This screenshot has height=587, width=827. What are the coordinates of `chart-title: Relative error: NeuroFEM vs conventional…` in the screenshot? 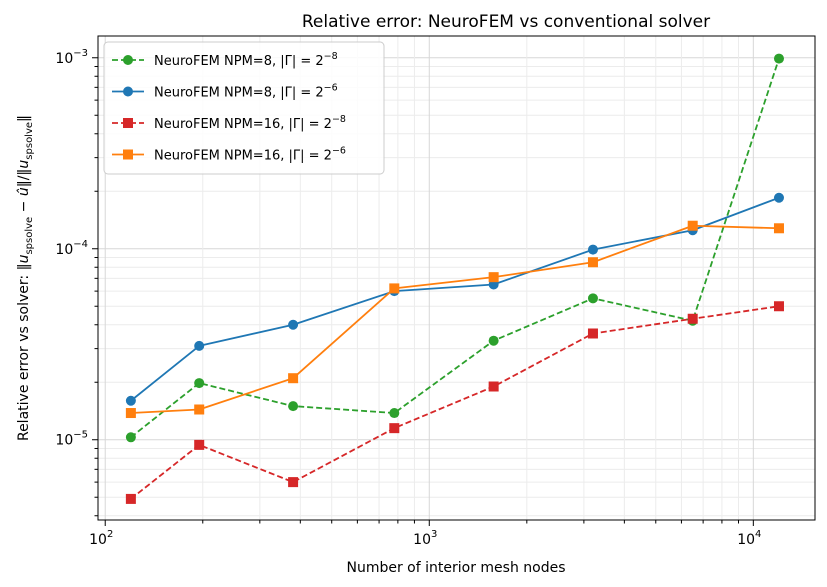 It's located at (506, 22).